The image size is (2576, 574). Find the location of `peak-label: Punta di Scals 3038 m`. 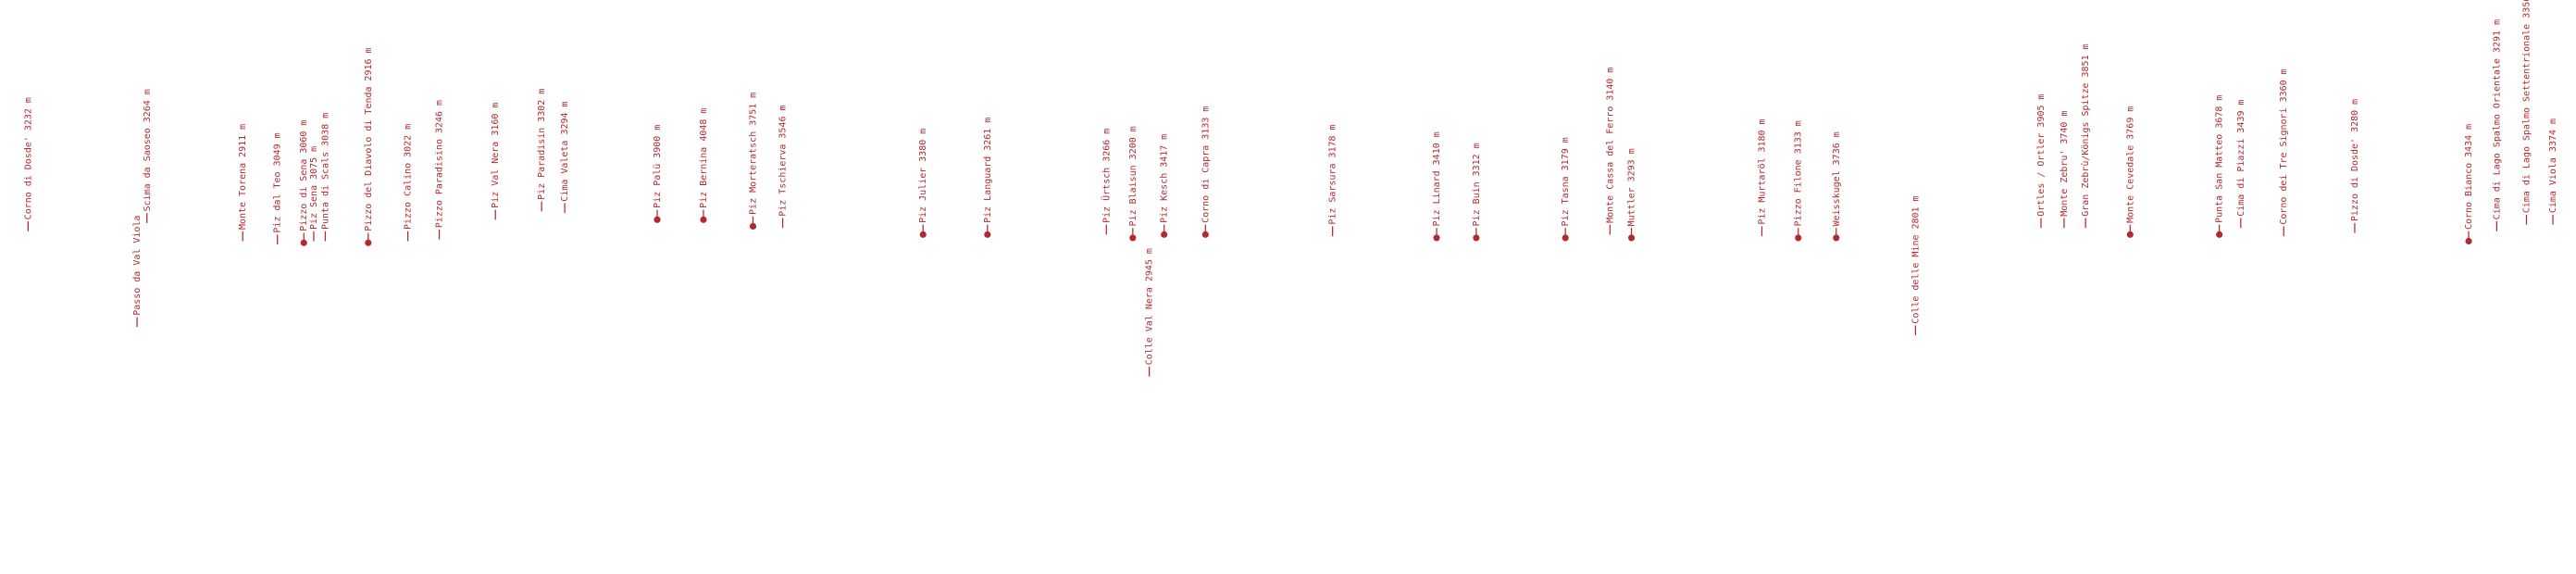

peak-label: Punta di Scals 3038 m is located at coordinates (325, 171).